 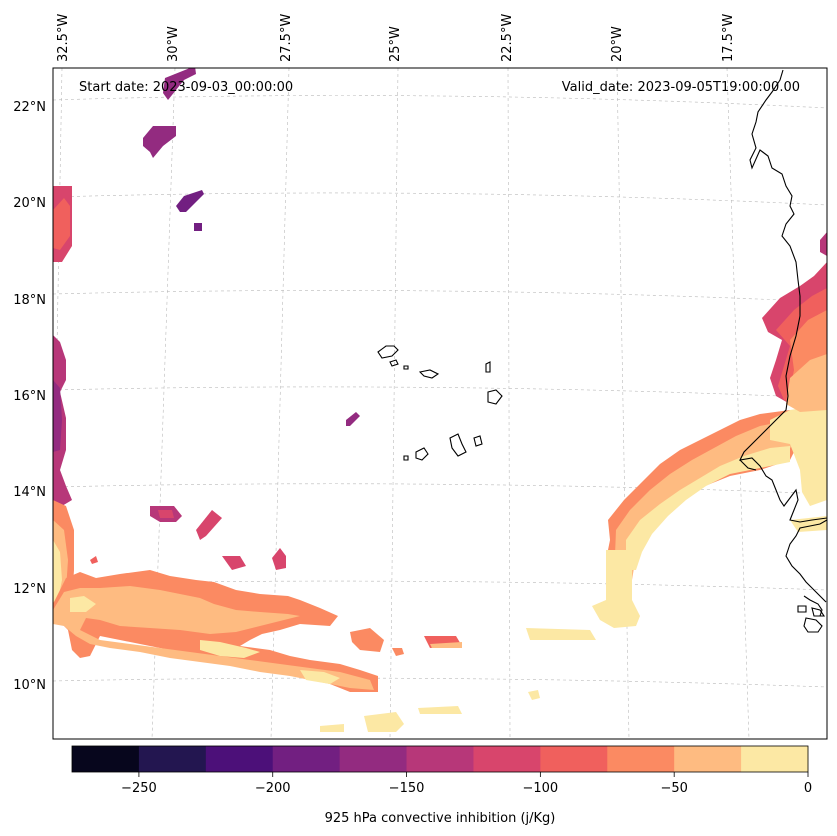 I want to click on east-coast-yellow, so click(x=808, y=524).